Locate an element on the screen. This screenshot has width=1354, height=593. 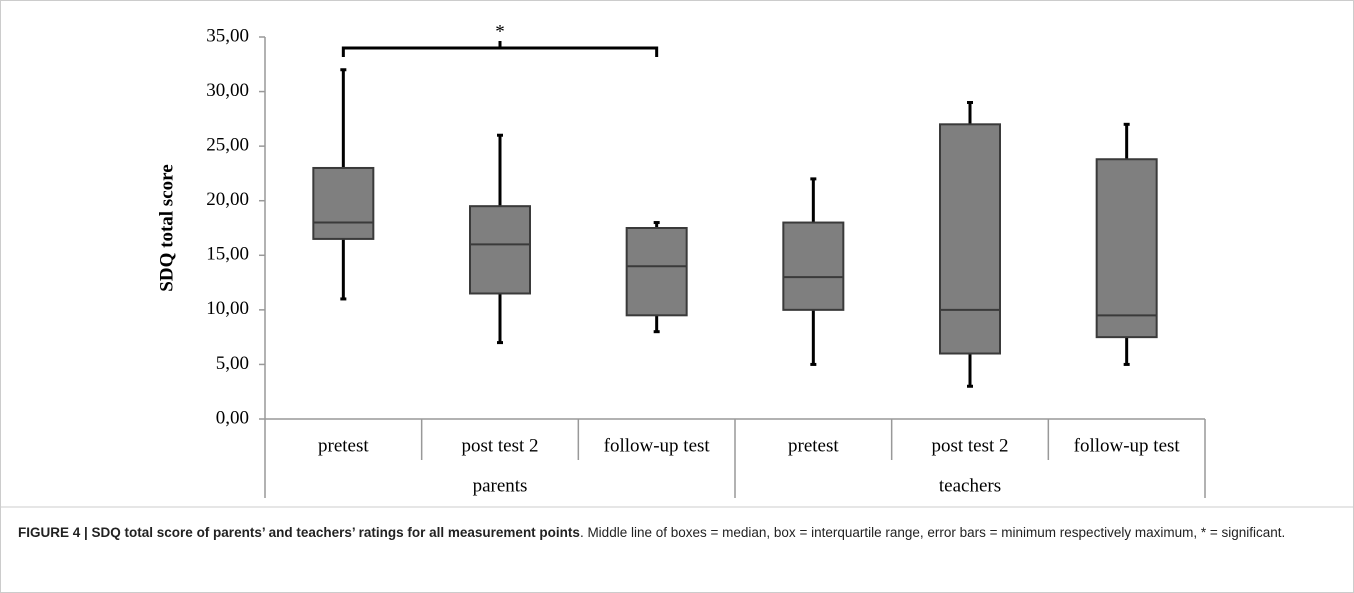
y-tick-label: 10,00 is located at coordinates (227, 308).